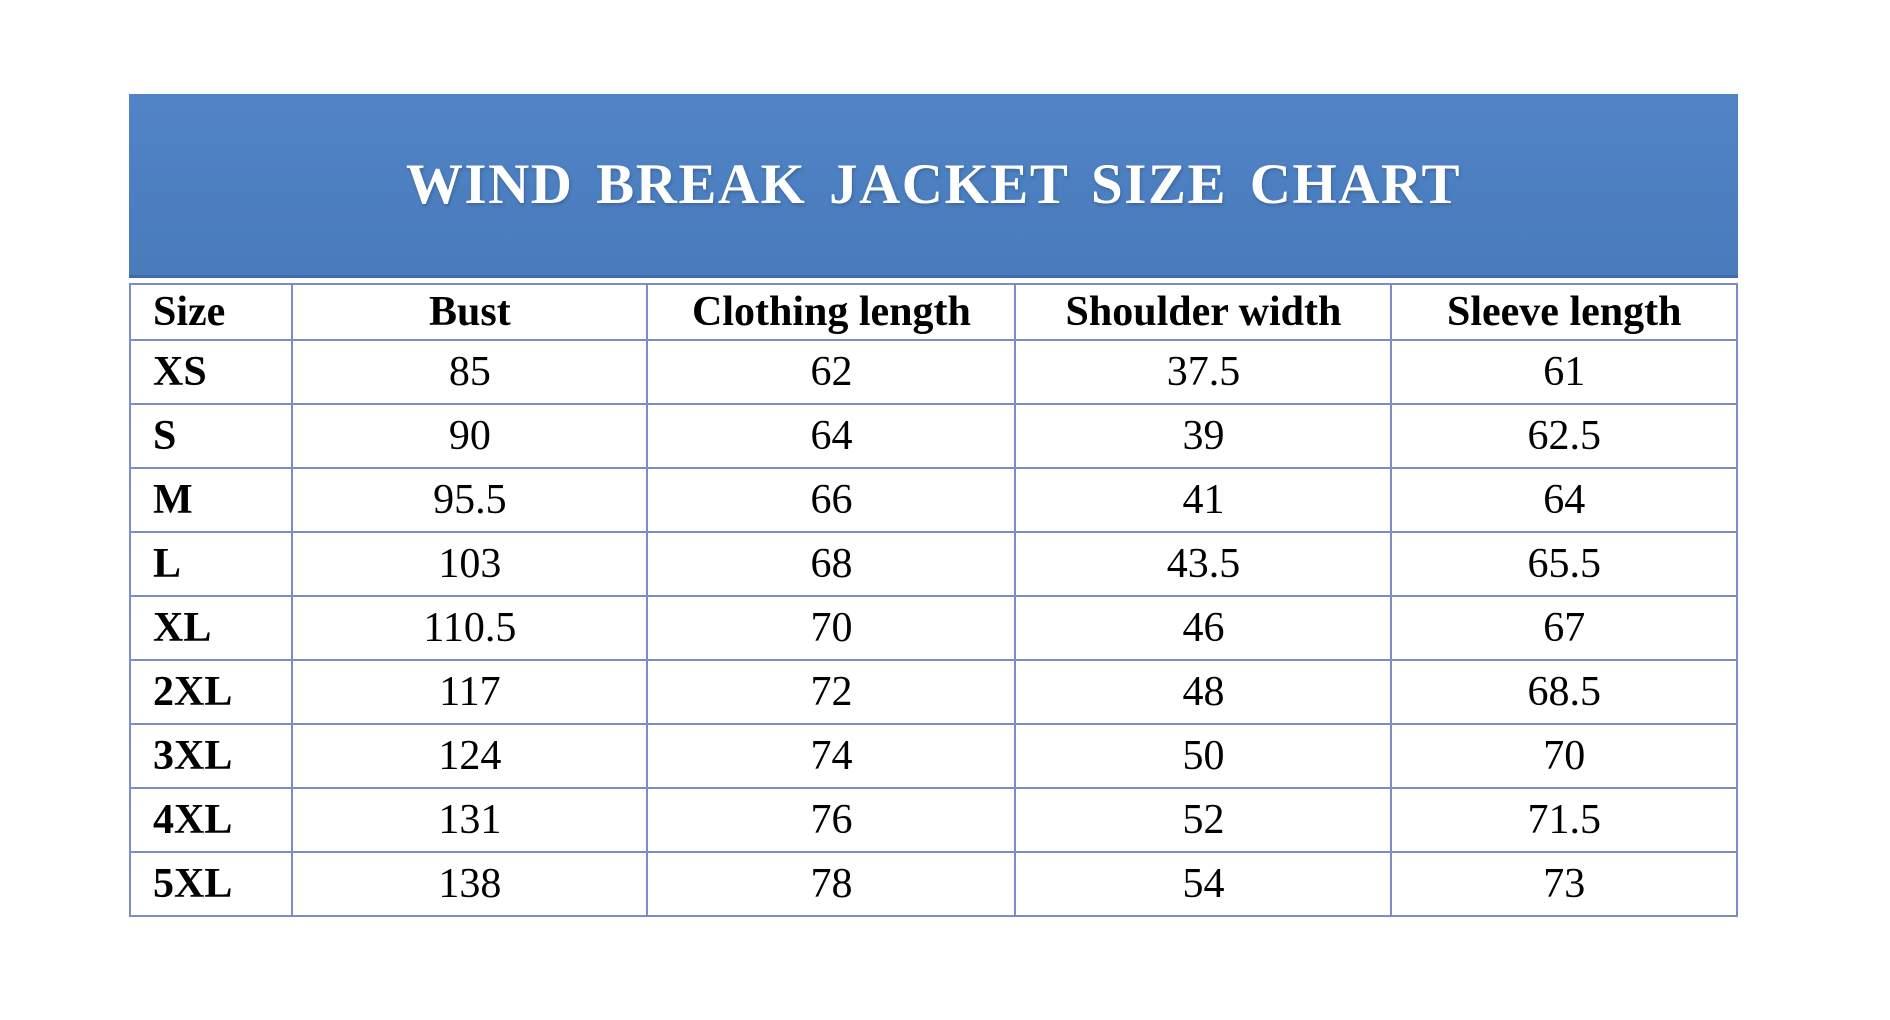 The width and height of the screenshot is (1890, 1020). I want to click on column-header-shoulder-width: Shoulder width, so click(1203, 312).